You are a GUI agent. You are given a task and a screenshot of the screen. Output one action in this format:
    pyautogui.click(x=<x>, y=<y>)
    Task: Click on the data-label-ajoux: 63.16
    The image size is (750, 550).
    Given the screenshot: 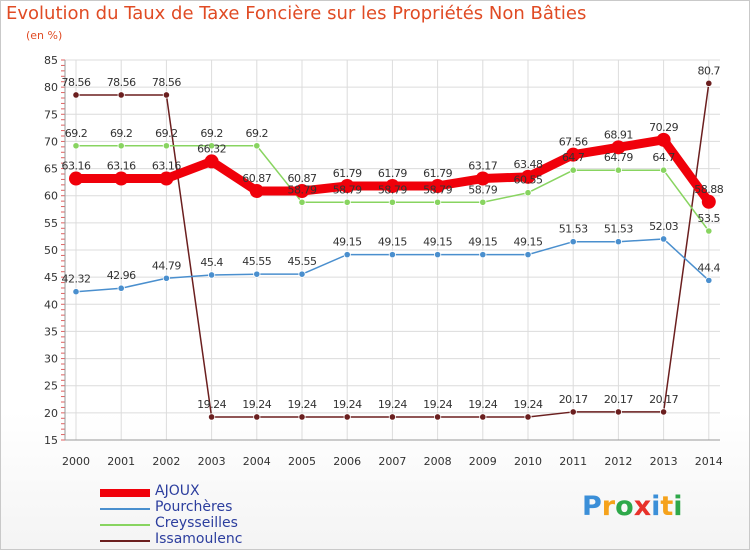 What is the action you would take?
    pyautogui.click(x=76, y=166)
    